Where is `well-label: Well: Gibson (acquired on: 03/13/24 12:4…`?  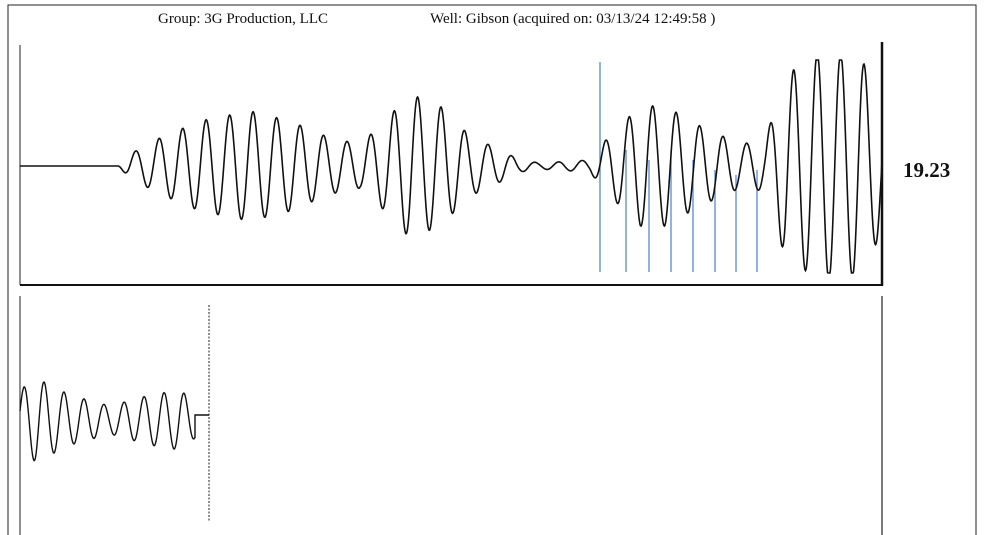
well-label: Well: Gibson (acquired on: 03/13/24 12:4… is located at coordinates (572, 19).